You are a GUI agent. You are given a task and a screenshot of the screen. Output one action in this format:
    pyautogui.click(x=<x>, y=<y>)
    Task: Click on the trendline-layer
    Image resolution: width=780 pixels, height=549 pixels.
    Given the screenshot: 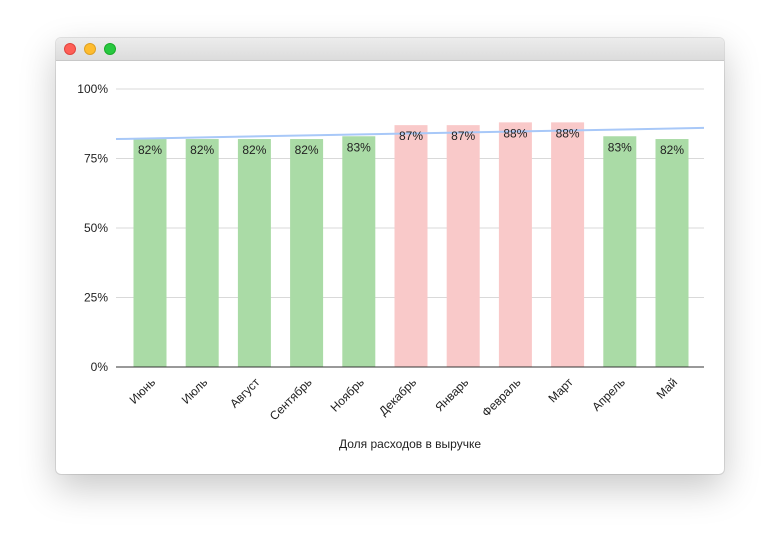 What is the action you would take?
    pyautogui.click(x=410, y=133)
    